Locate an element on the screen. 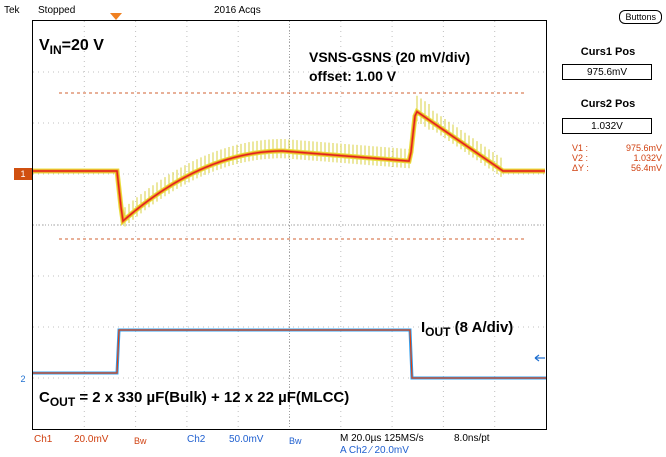 The width and height of the screenshot is (666, 457). ch2-bandwidth: Bw is located at coordinates (295, 441).